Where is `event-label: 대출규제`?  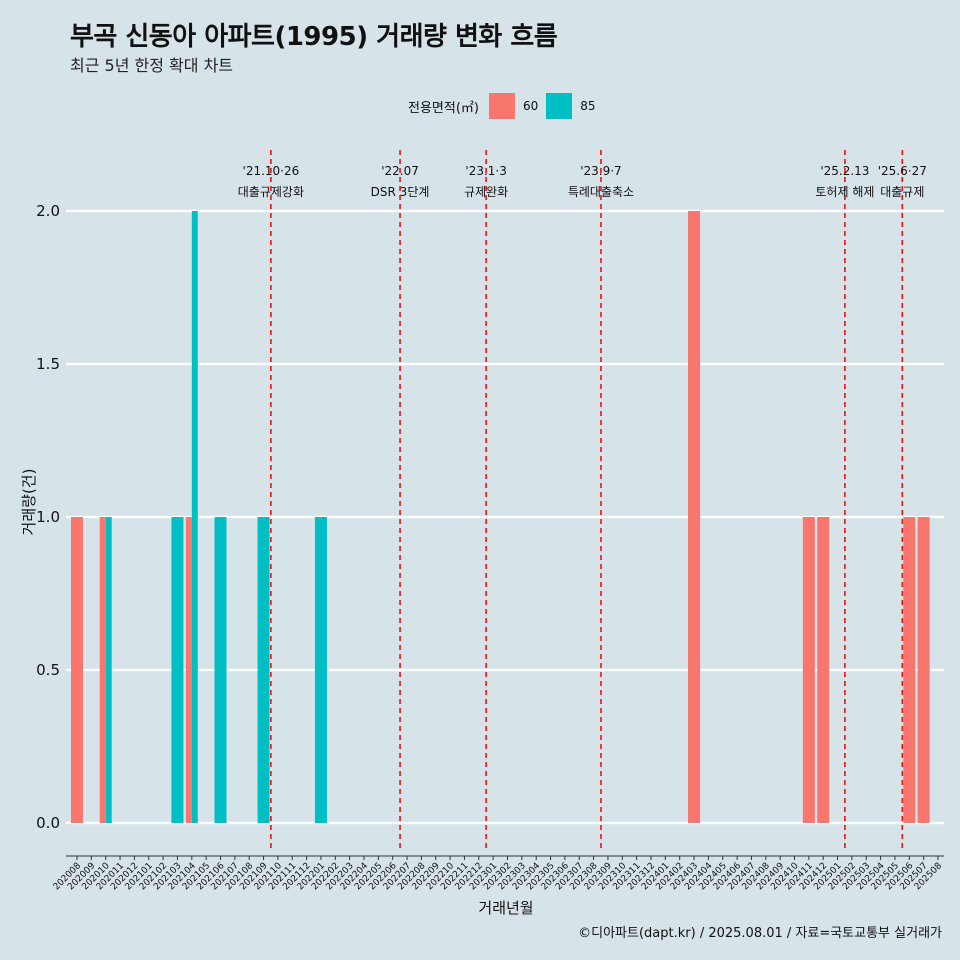 event-label: 대출규제 is located at coordinates (902, 192).